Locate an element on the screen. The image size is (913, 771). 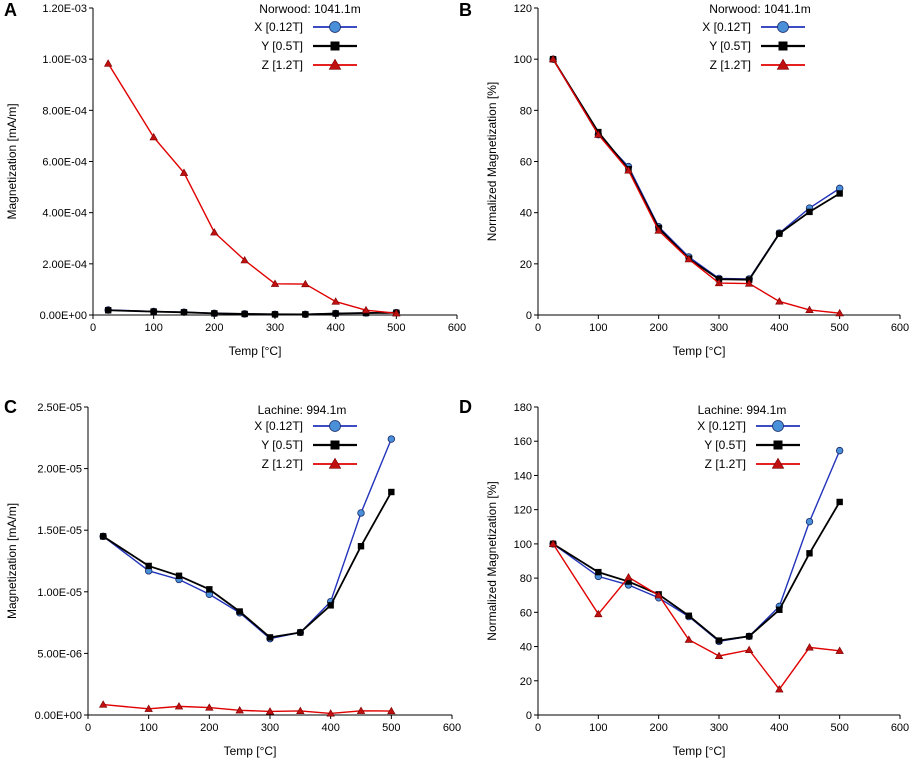
series-y-line is located at coordinates (696, 169).